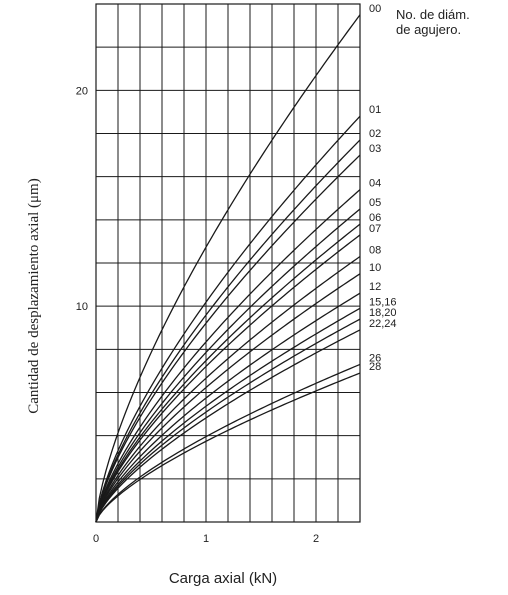 This screenshot has width=508, height=595. What do you see at coordinates (375, 367) in the screenshot?
I see `curve-label-28: 28` at bounding box center [375, 367].